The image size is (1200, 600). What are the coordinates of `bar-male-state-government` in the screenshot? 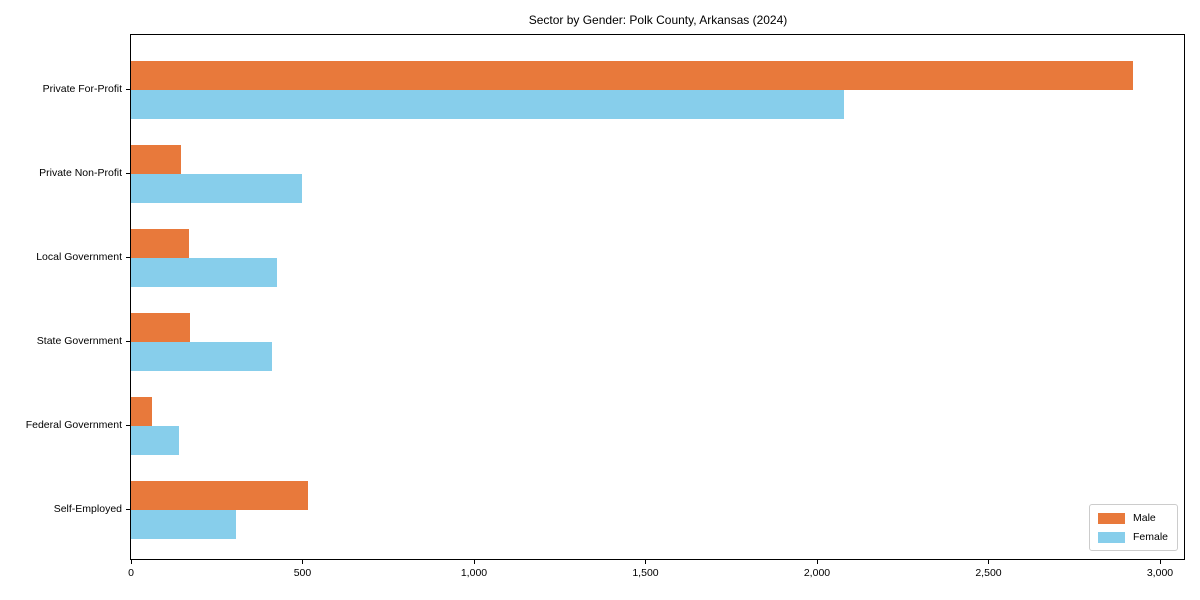 It's located at (160, 327).